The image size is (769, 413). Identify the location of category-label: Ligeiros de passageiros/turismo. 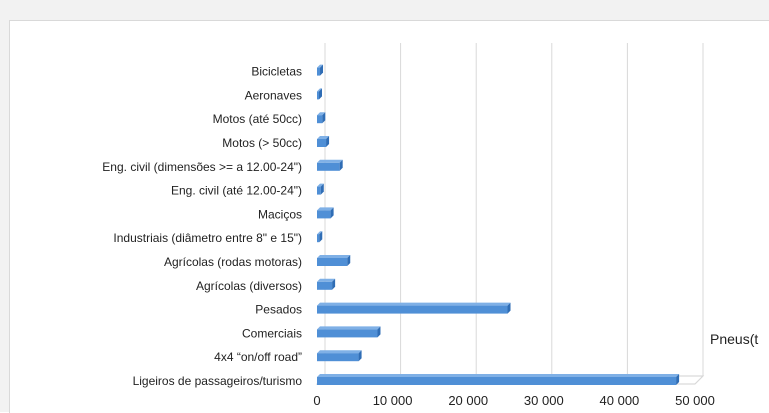
(218, 381).